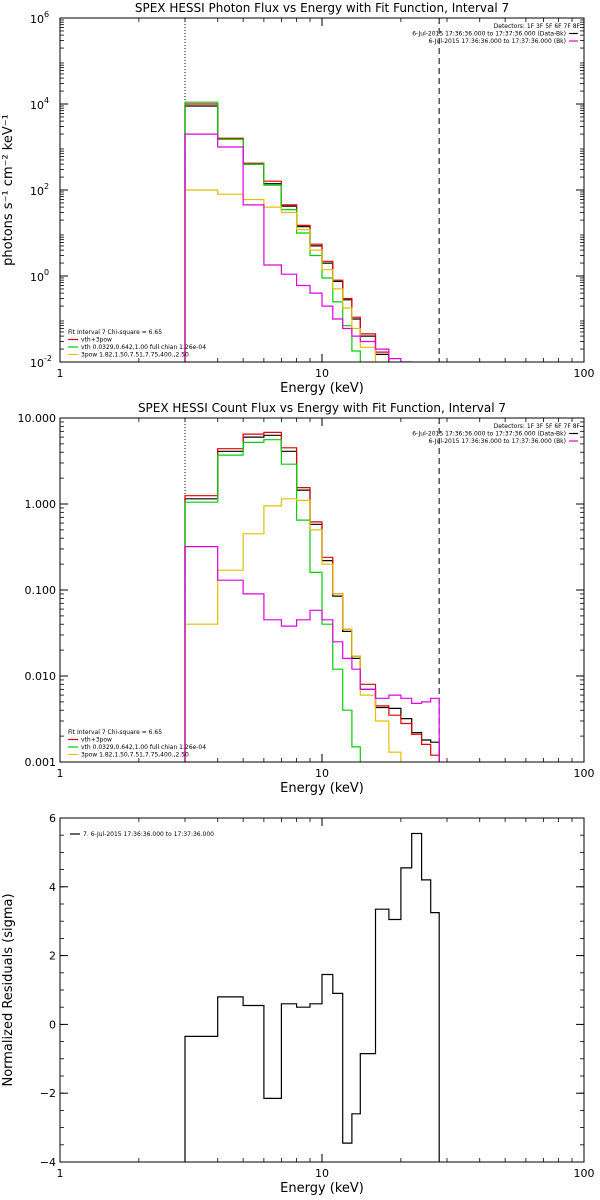 This screenshot has height=1200, width=600. I want to click on y-axis-label: photons s⁻¹ cm⁻² keV⁻¹, so click(8, 190).